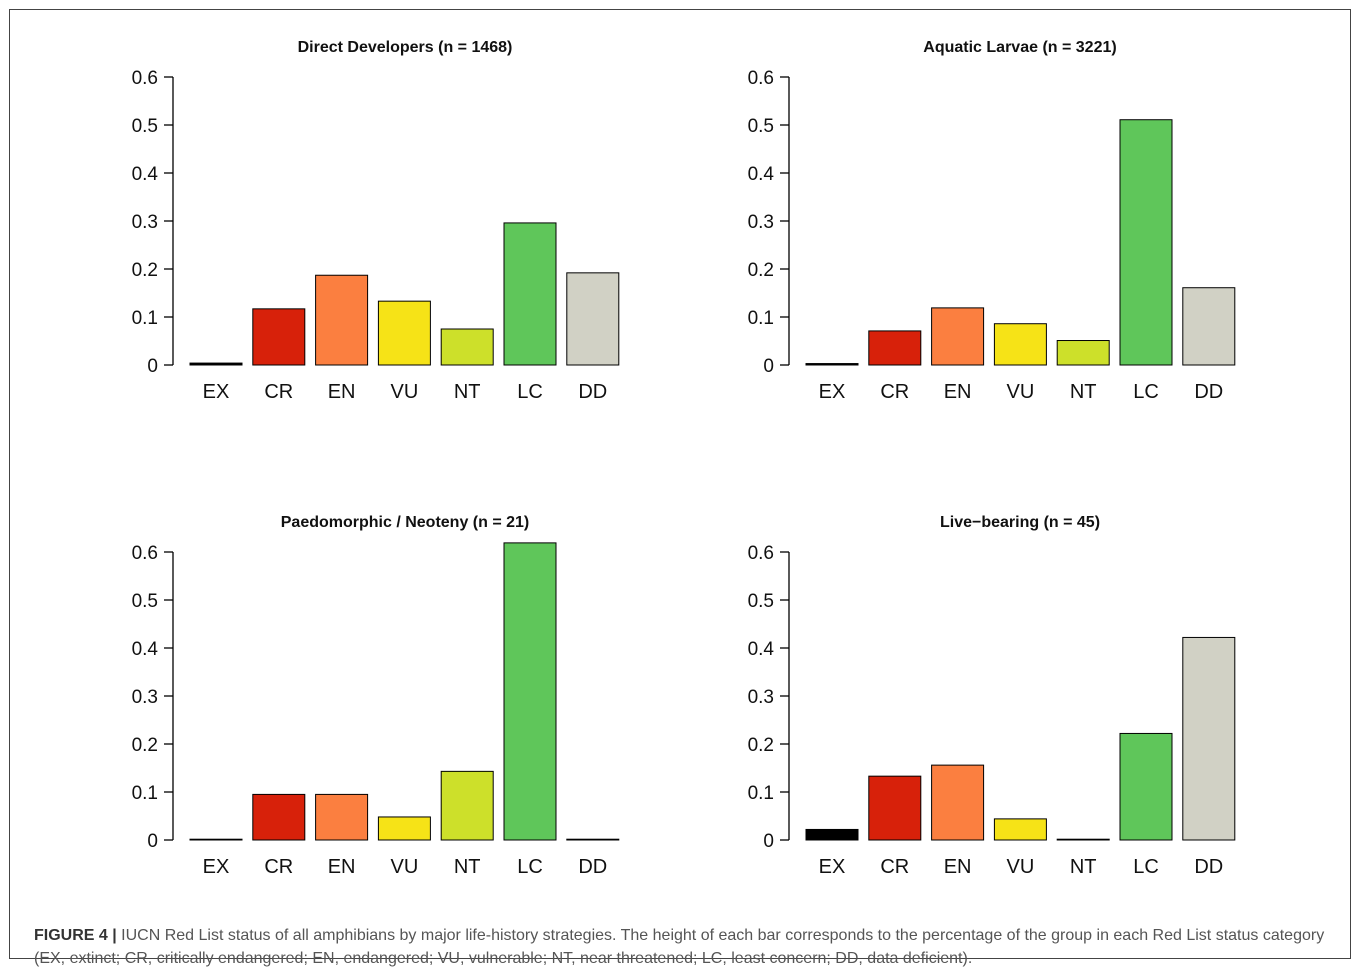  Describe the element at coordinates (405, 47) in the screenshot. I see `chart-title-1: Direct Developers (n = 1468)` at that location.